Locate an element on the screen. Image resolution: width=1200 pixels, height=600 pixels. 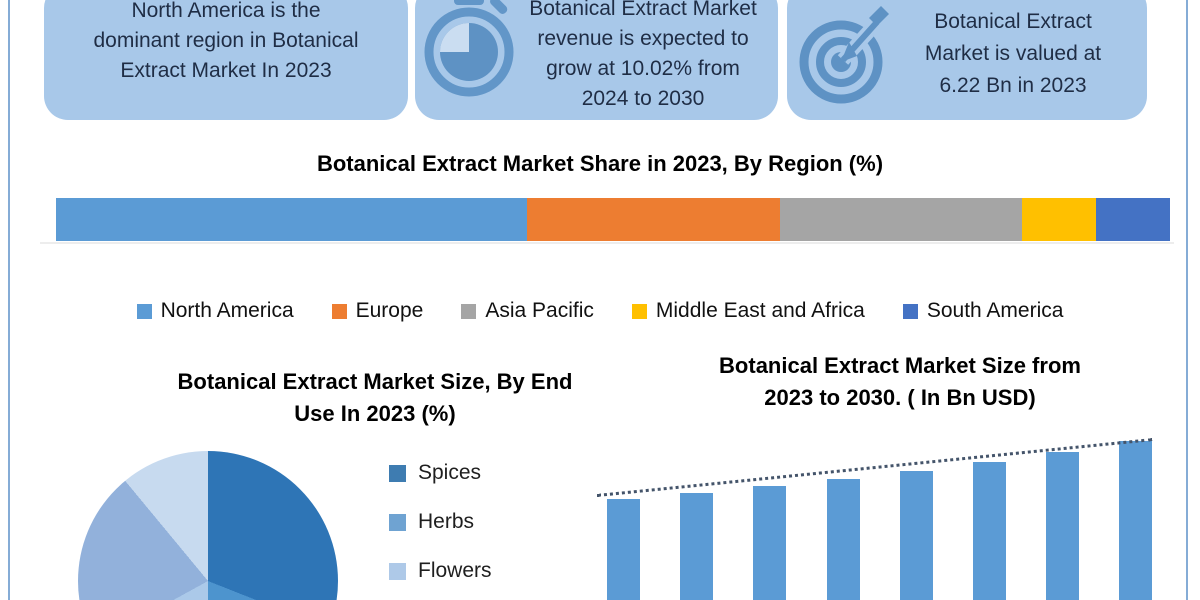
legend-swatch-south-america is located at coordinates (910, 311).